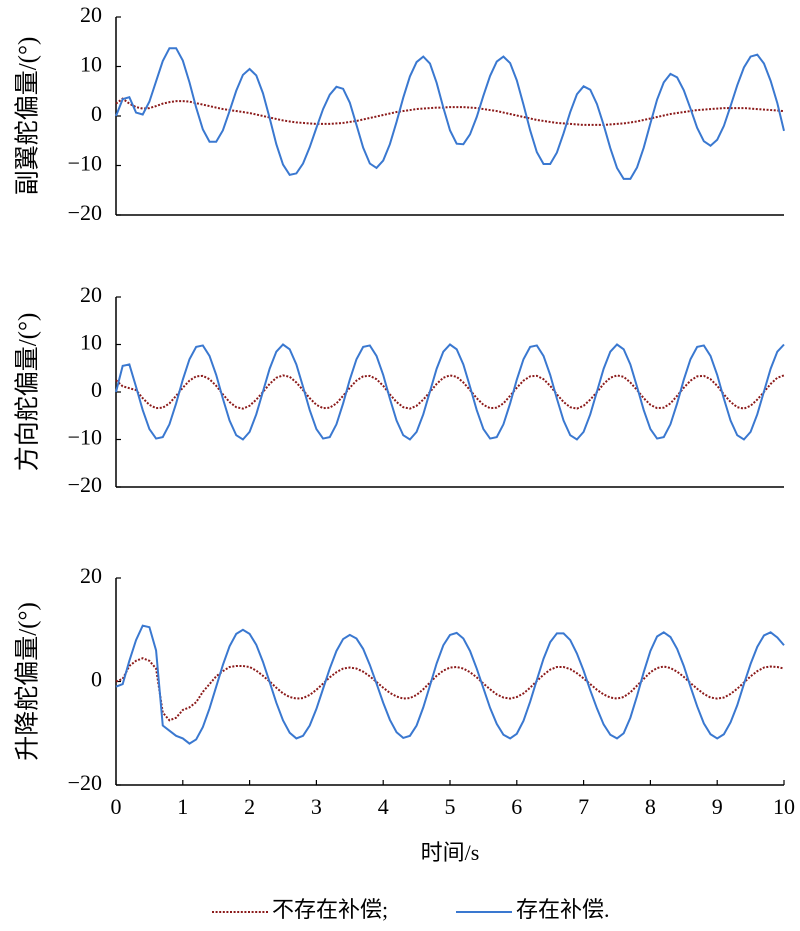 The width and height of the screenshot is (800, 931). Describe the element at coordinates (784, 806) in the screenshot. I see `x-tick-label: 10` at that location.